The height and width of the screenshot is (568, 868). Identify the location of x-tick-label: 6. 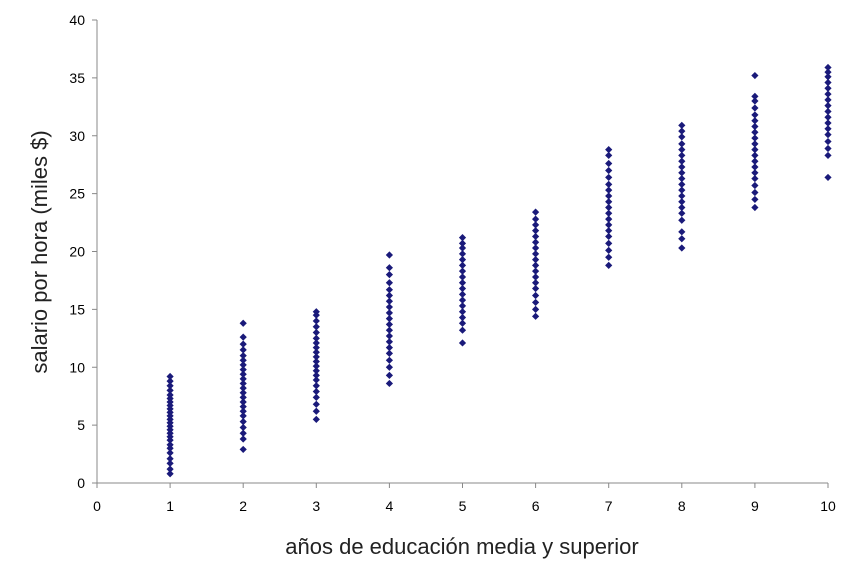
(536, 506).